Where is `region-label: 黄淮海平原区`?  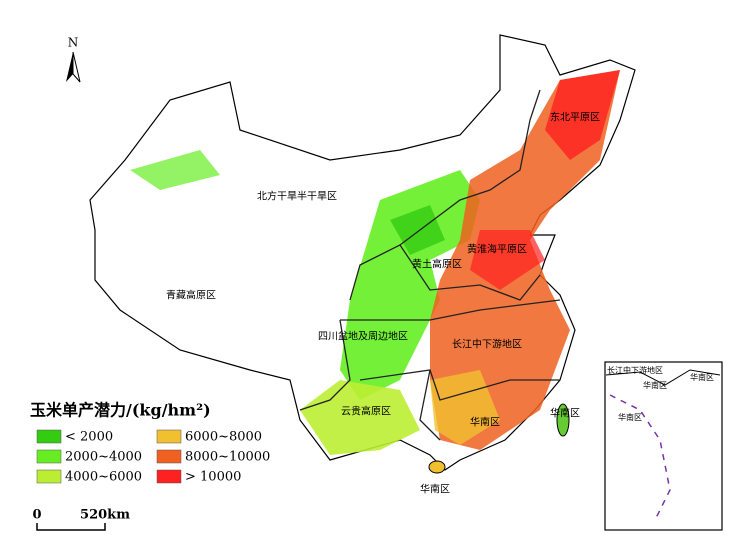
region-label: 黄淮海平原区 is located at coordinates (497, 249).